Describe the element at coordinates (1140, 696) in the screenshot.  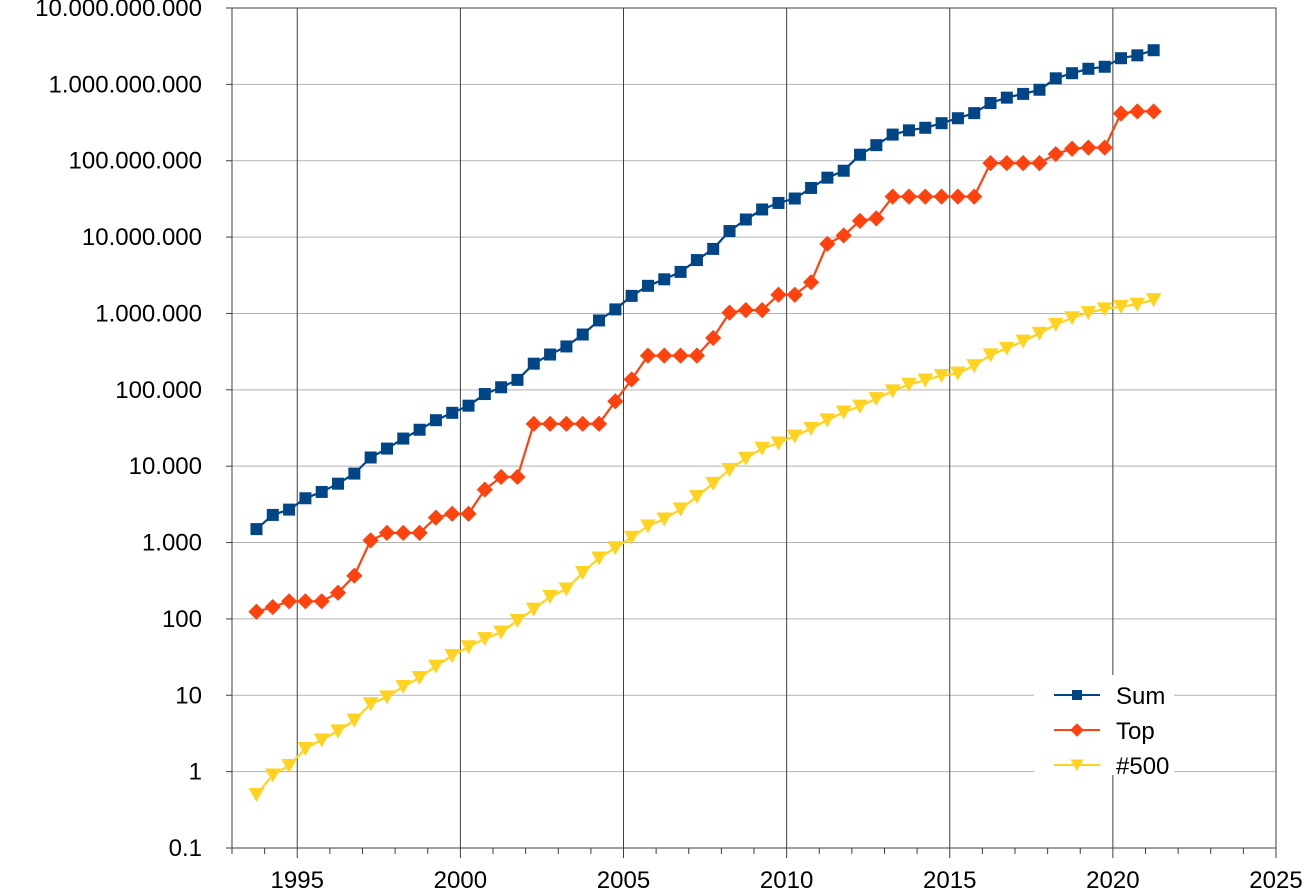
I see `legend-label: Sum` at that location.